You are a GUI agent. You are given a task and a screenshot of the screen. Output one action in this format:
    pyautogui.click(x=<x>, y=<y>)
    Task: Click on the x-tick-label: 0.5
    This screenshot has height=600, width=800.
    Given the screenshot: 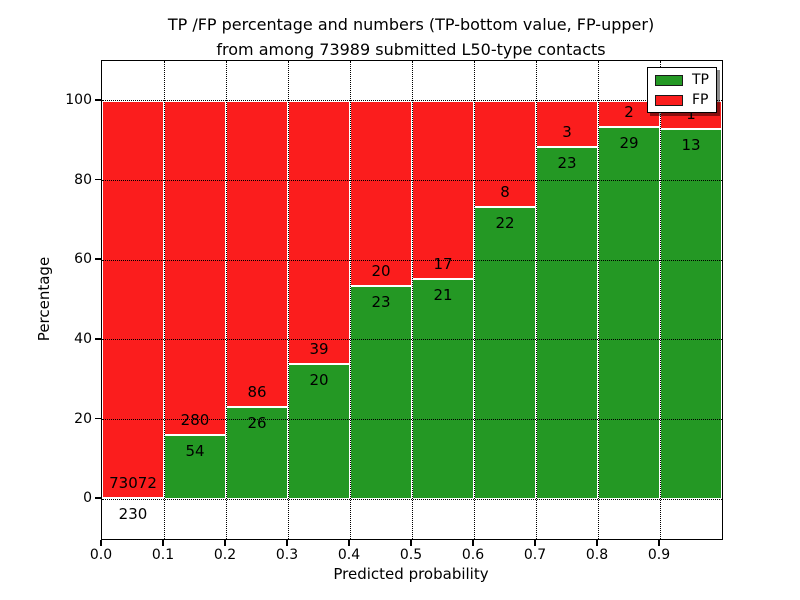 What is the action you would take?
    pyautogui.click(x=411, y=555)
    